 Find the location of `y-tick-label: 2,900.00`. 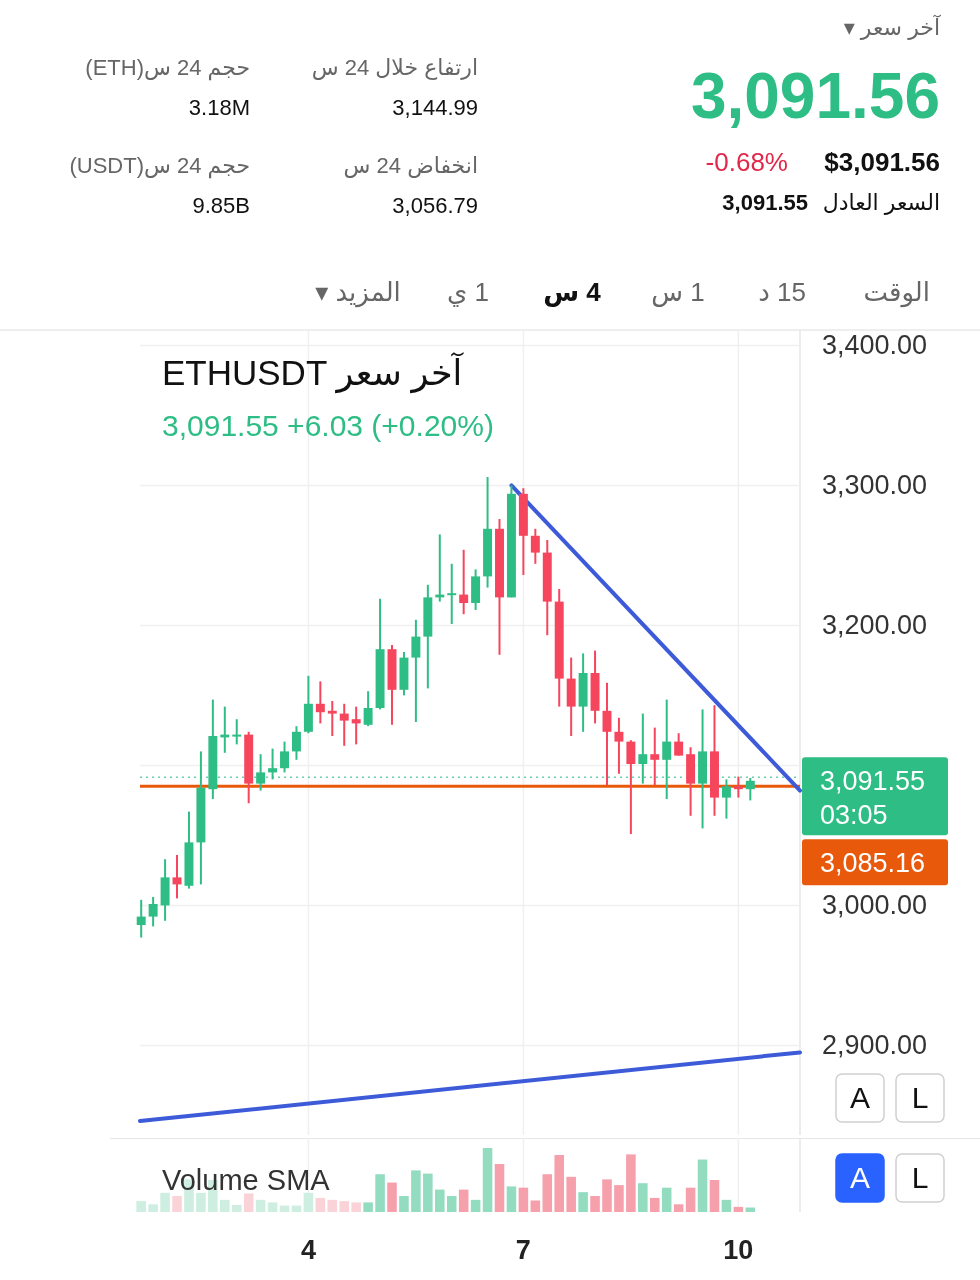

y-tick-label: 2,900.00 is located at coordinates (875, 1045).